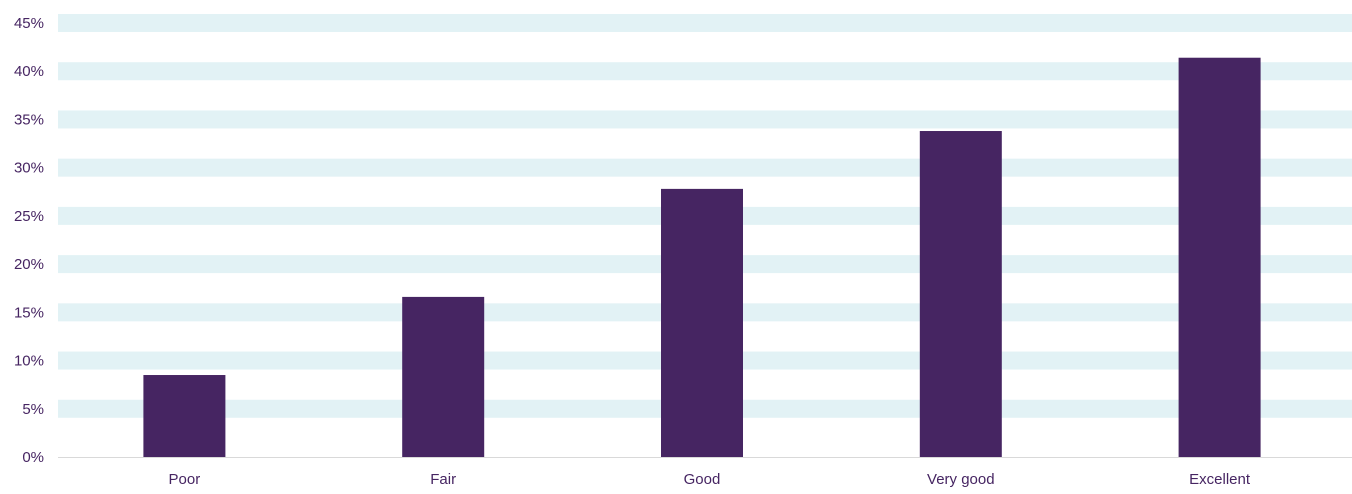 The width and height of the screenshot is (1352, 494). What do you see at coordinates (29, 312) in the screenshot?
I see `y-tick-label: 15%` at bounding box center [29, 312].